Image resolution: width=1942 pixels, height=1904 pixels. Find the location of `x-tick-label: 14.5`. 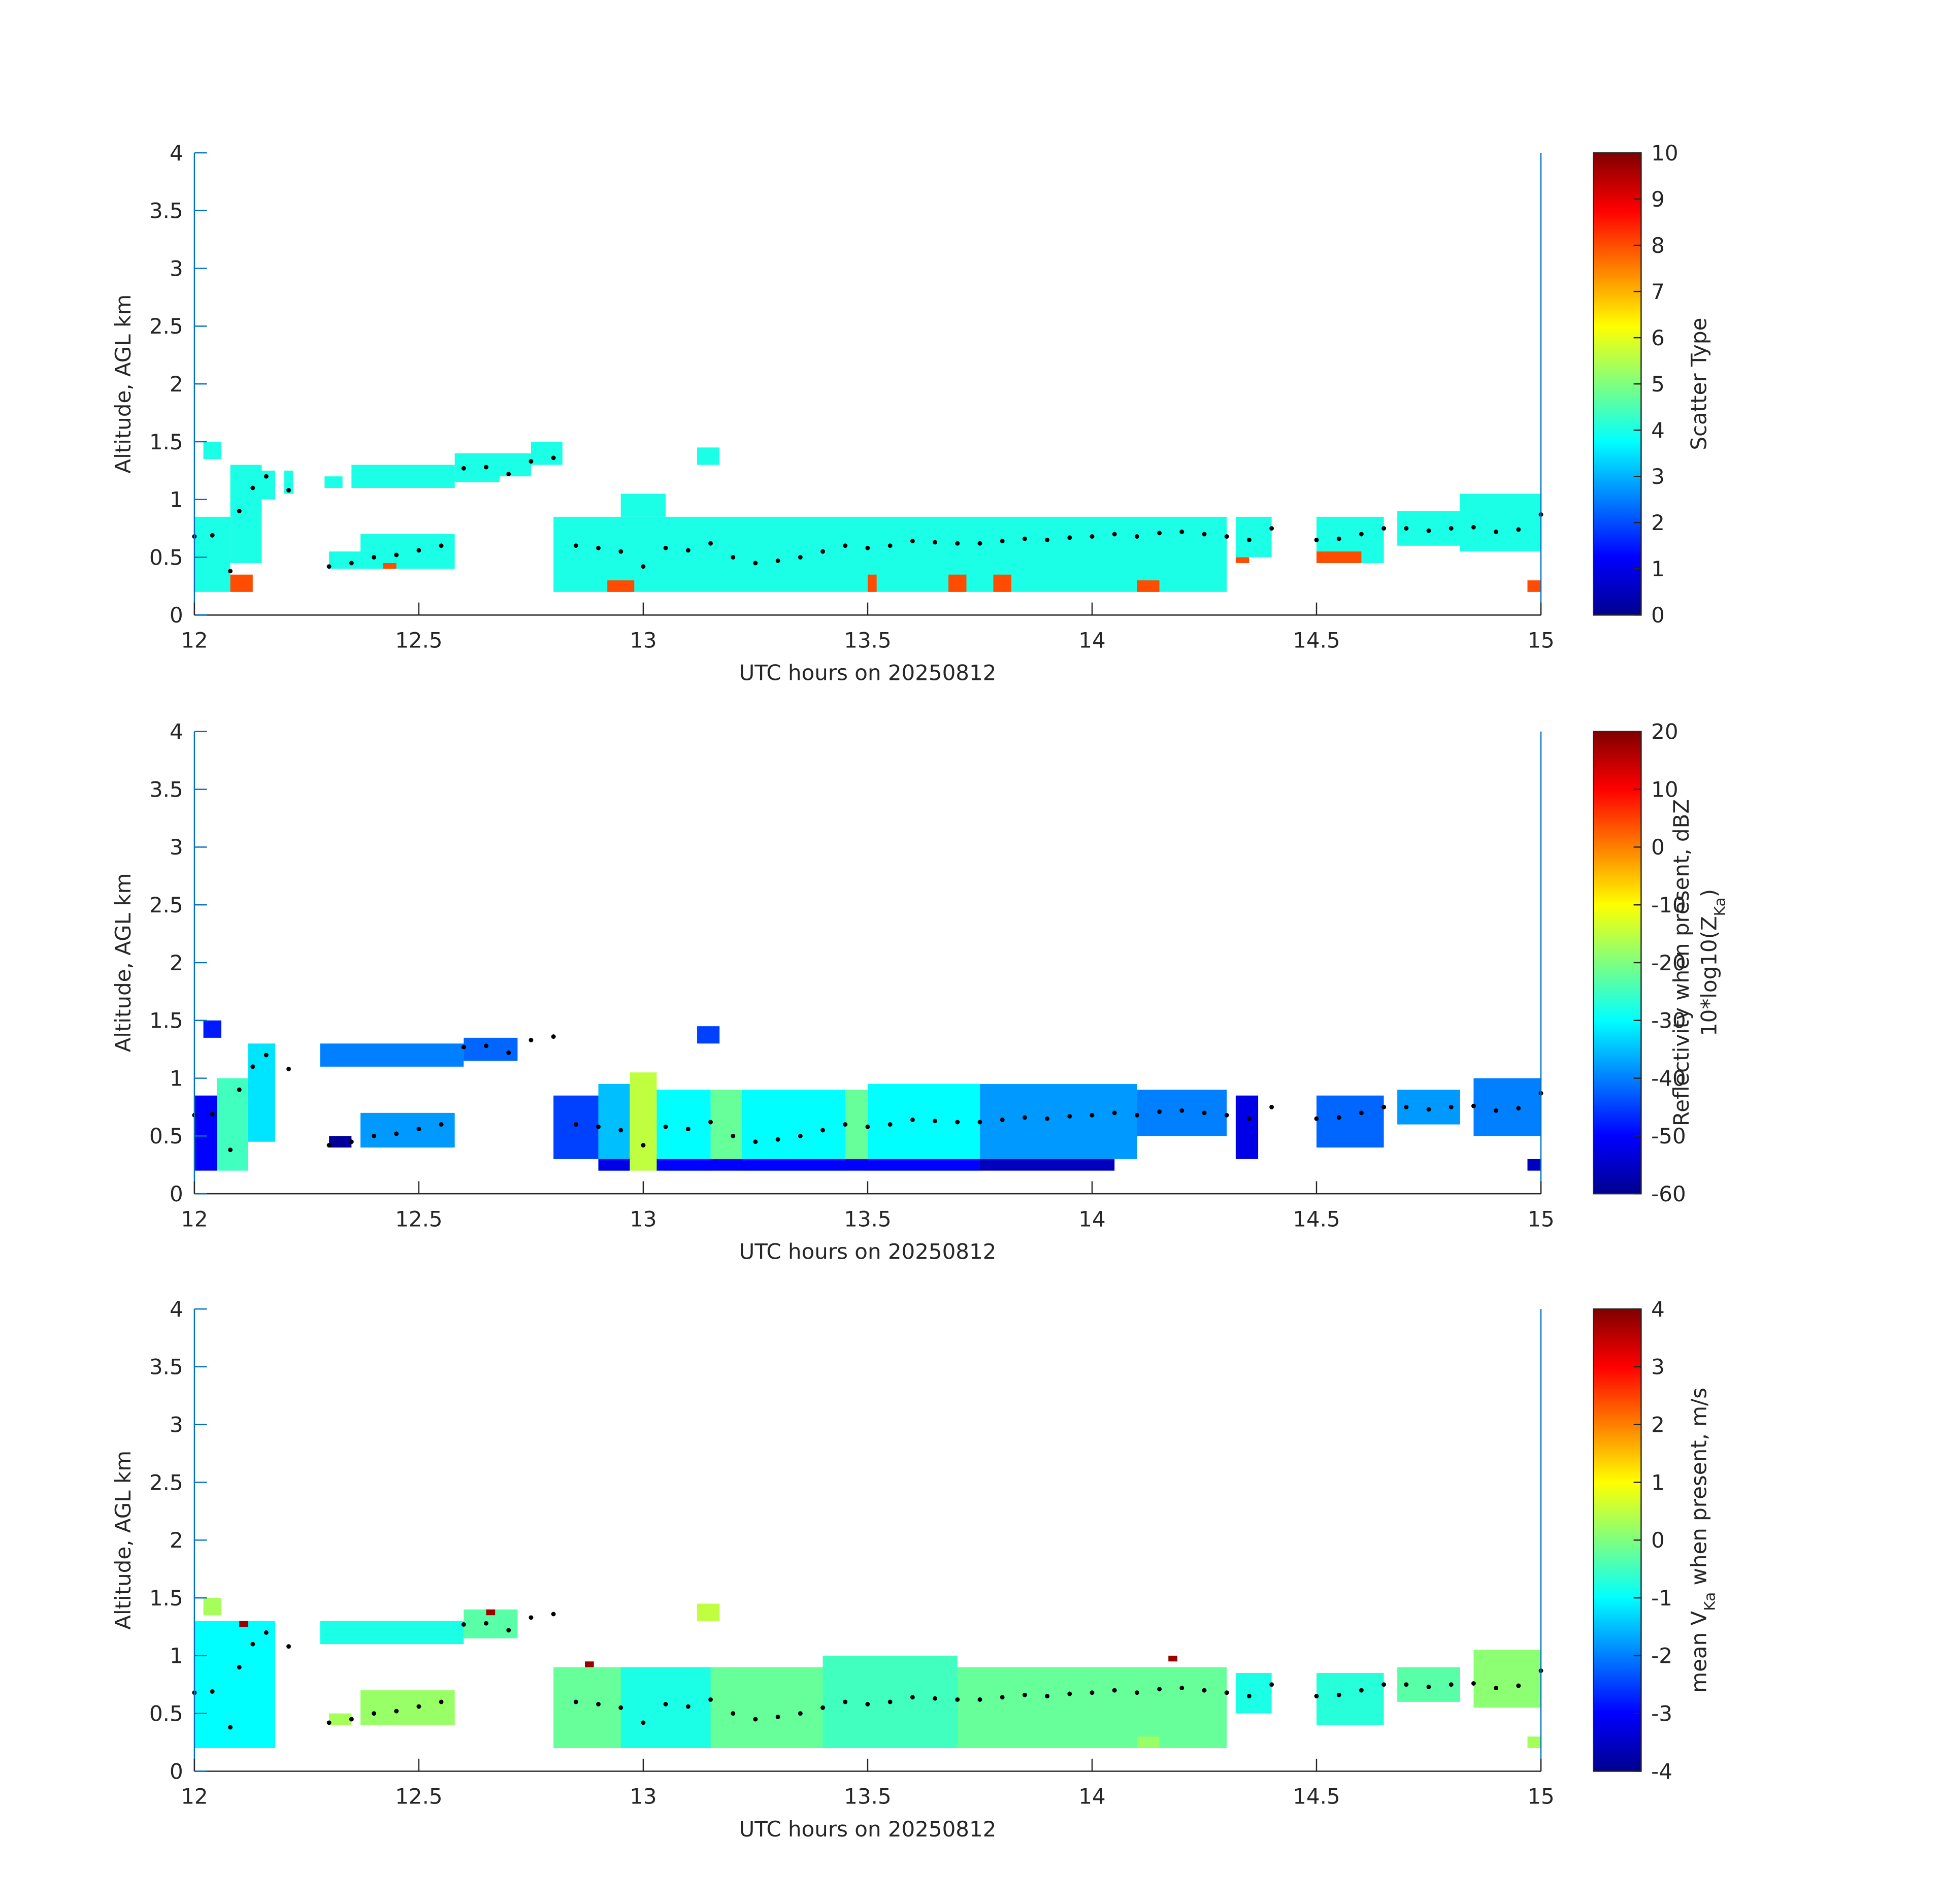

x-tick-label: 14.5 is located at coordinates (1316, 640).